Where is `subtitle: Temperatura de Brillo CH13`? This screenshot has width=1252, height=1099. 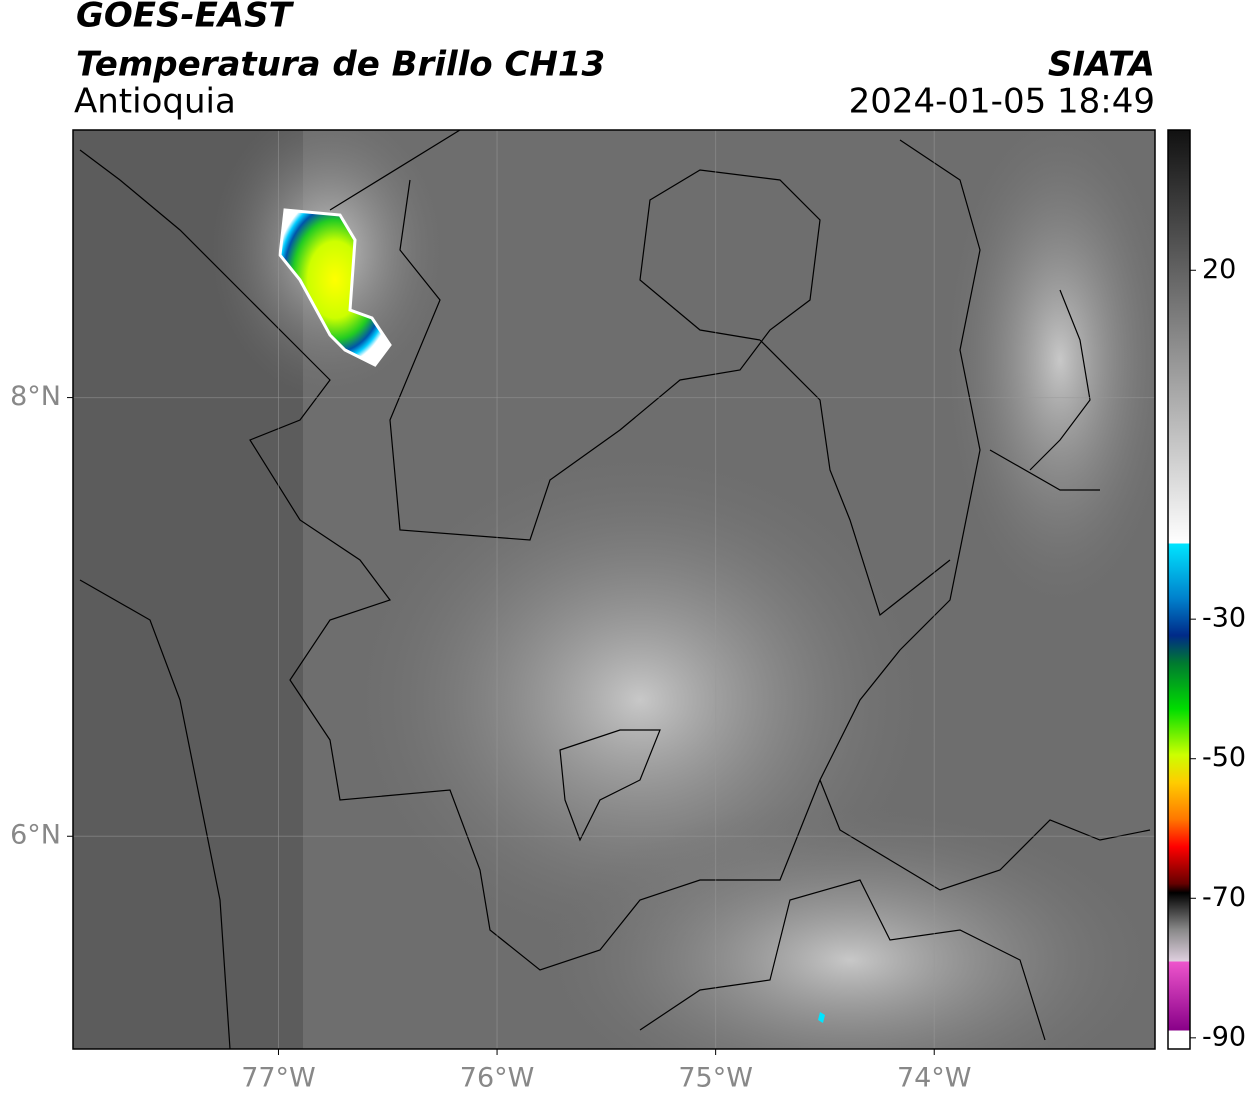 subtitle: Temperatura de Brillo CH13 is located at coordinates (340, 65).